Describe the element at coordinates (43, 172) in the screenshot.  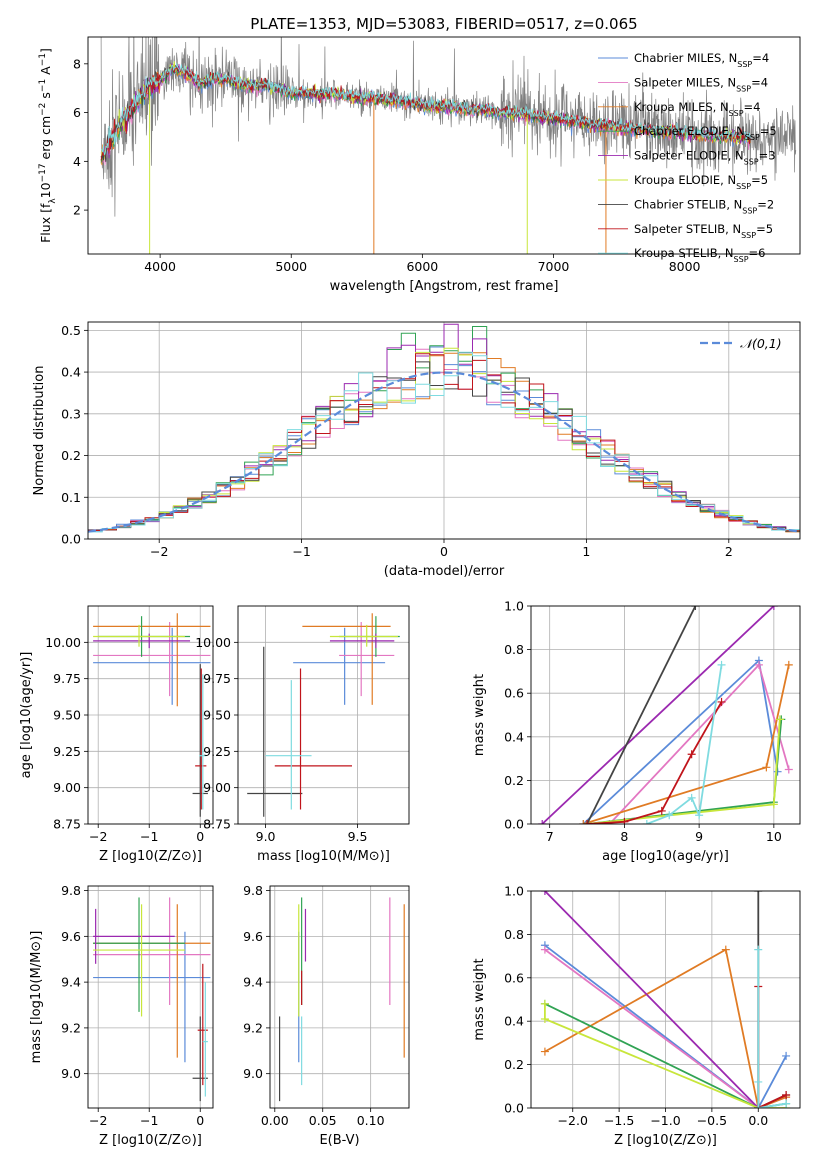
I see `y-label-part: −17` at that location.